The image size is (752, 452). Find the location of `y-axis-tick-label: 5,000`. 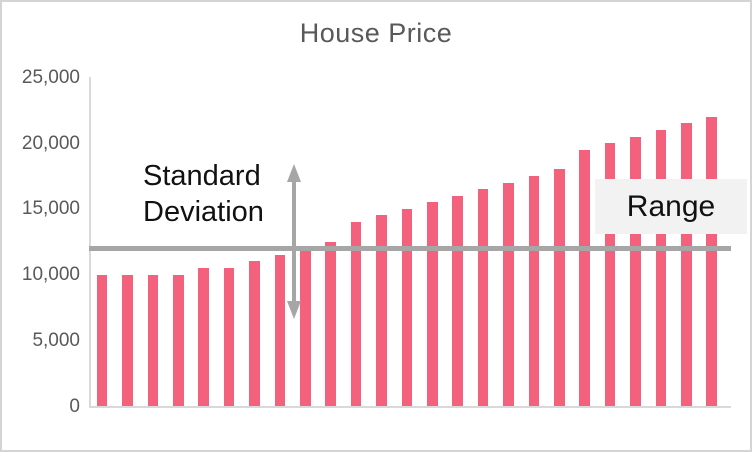

y-axis-tick-label: 5,000 is located at coordinates (56, 340).